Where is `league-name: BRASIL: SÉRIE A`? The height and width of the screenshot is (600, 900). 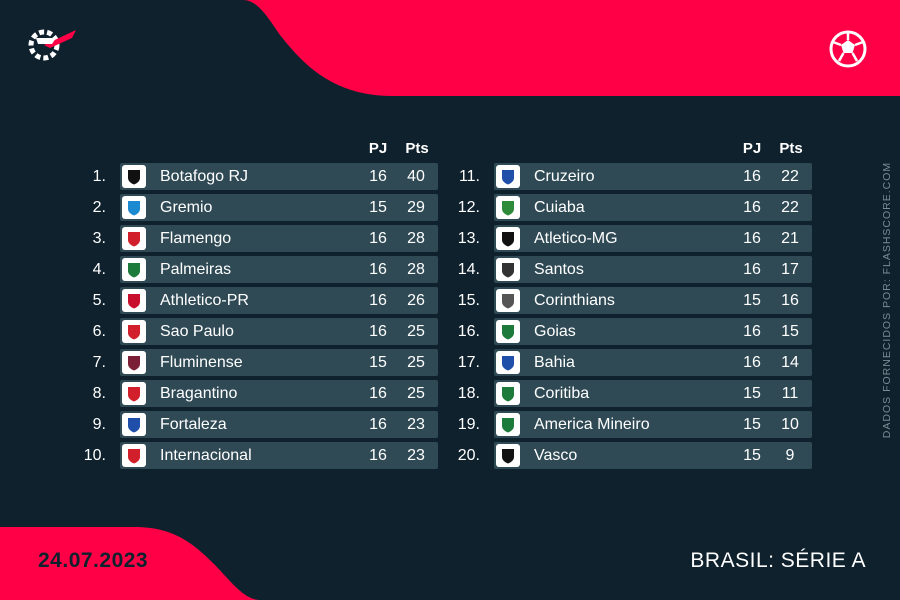 league-name: BRASIL: SÉRIE A is located at coordinates (778, 560).